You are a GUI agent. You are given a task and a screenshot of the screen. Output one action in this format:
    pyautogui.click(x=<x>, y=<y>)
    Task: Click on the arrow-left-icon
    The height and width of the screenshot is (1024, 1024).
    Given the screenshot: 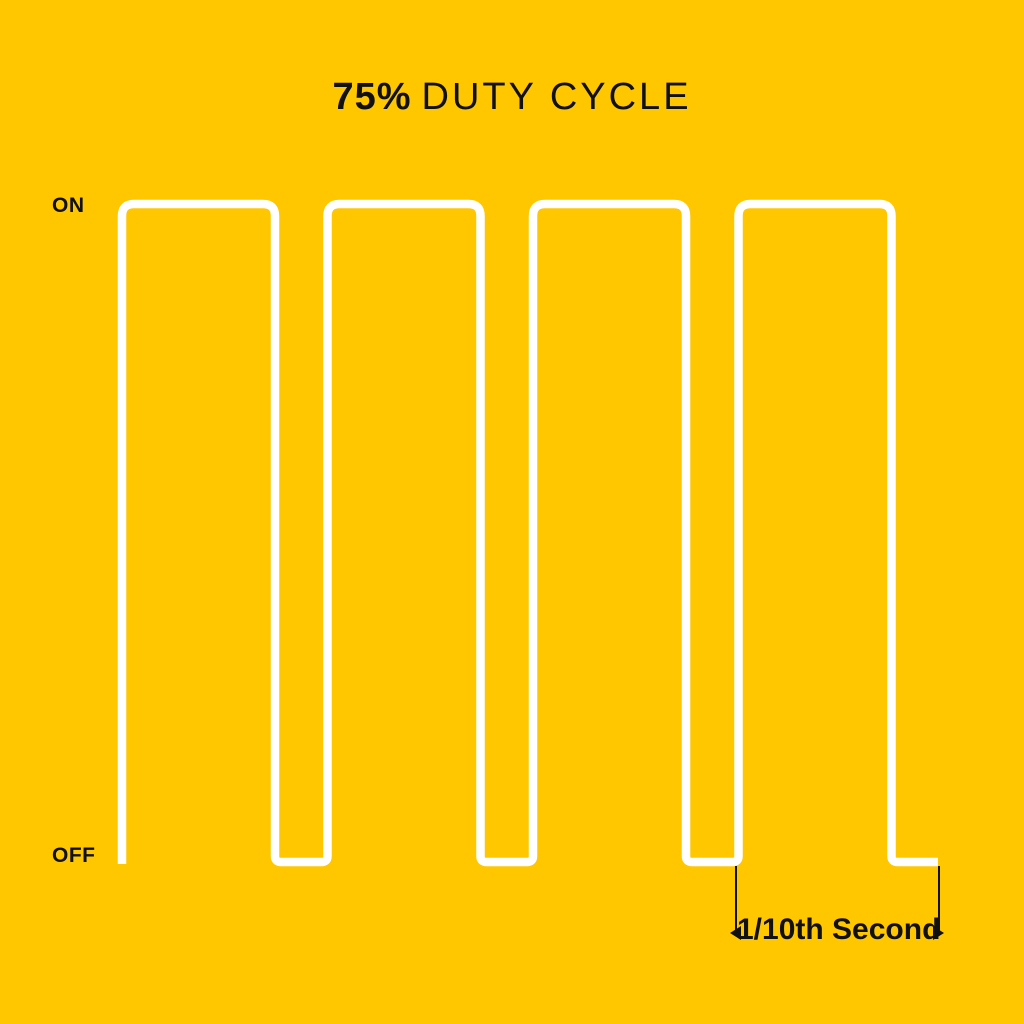 What is the action you would take?
    pyautogui.click(x=735, y=933)
    